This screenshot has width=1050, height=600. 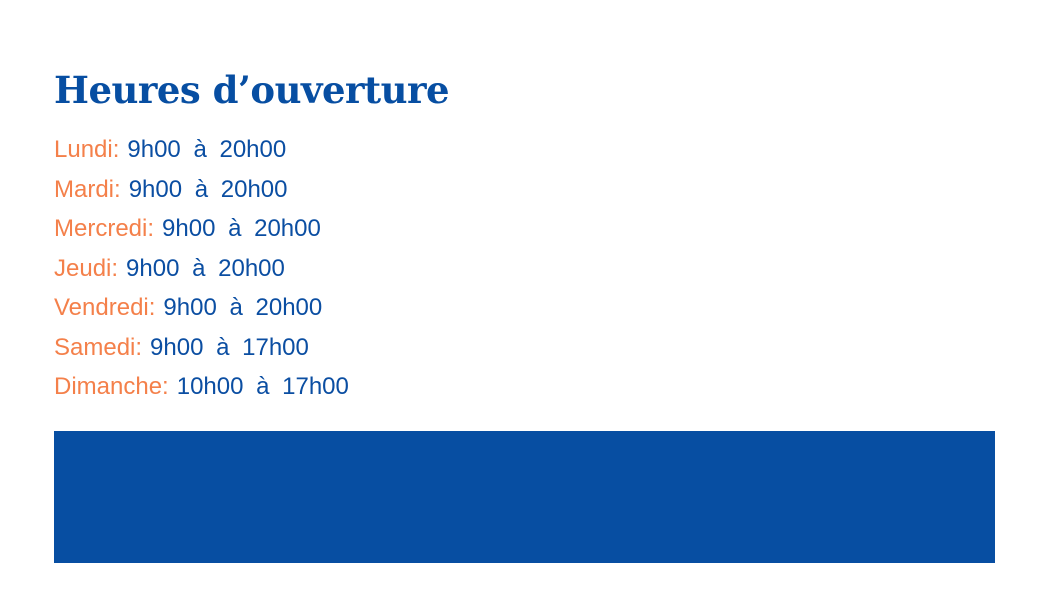 What do you see at coordinates (98, 347) in the screenshot?
I see `day-label: Samedi:` at bounding box center [98, 347].